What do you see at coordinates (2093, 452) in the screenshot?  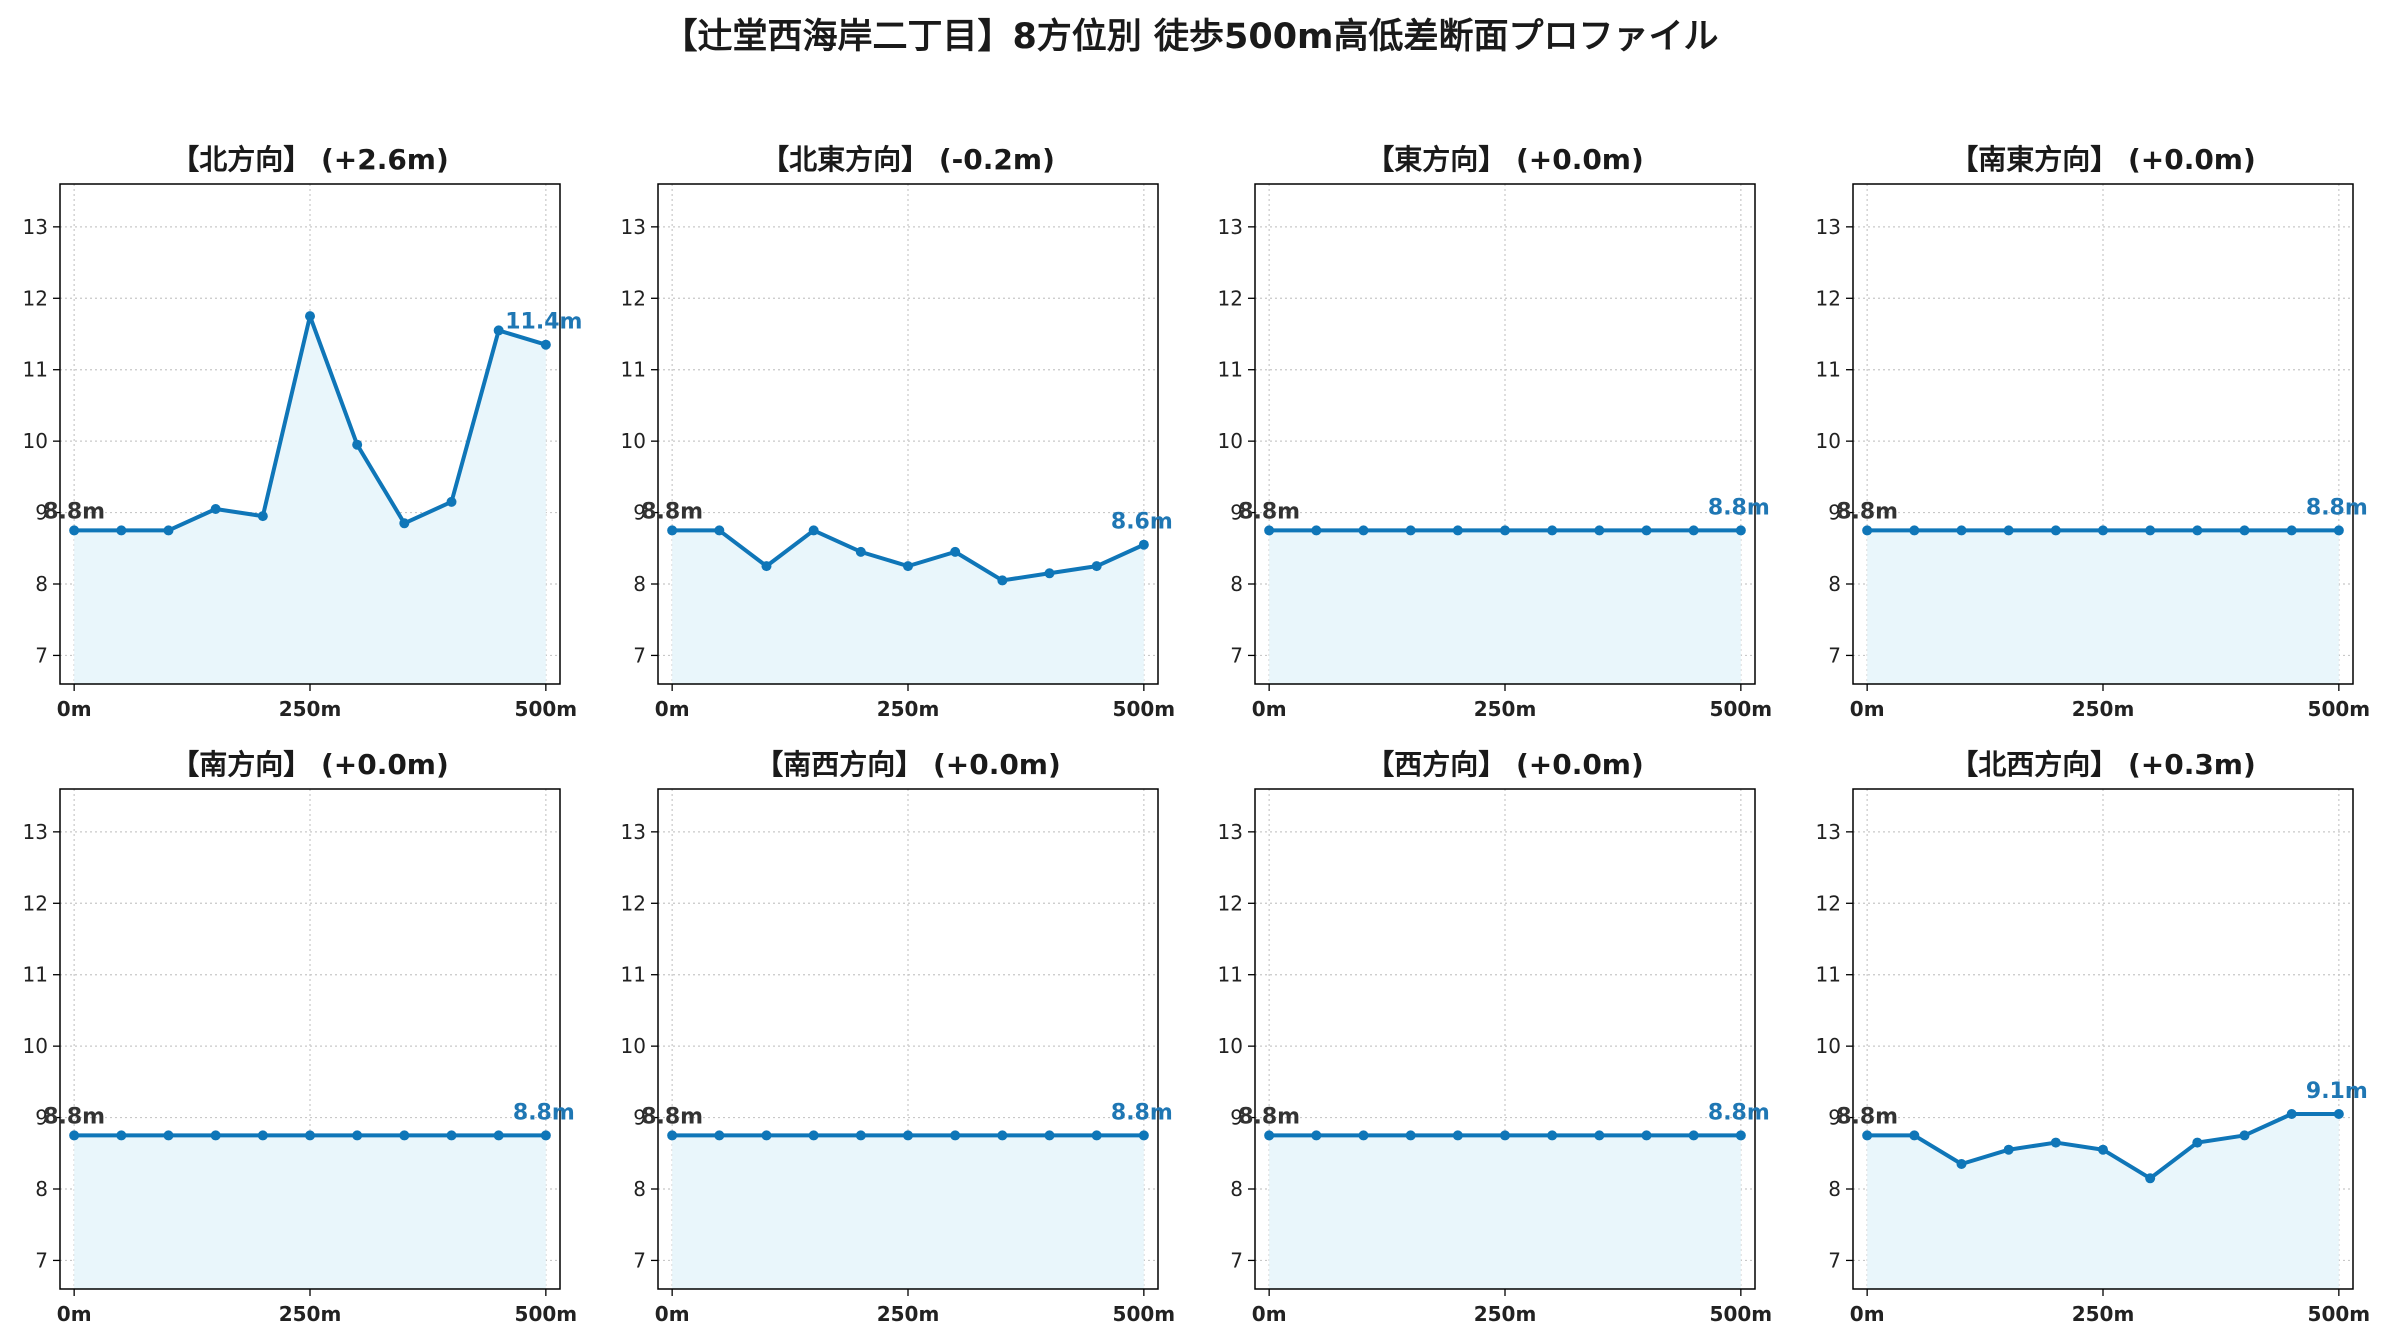 I see `plot-area: 7 8 9 10 11 12 13 0m 250m 500m 8.8m 8.8m` at bounding box center [2093, 452].